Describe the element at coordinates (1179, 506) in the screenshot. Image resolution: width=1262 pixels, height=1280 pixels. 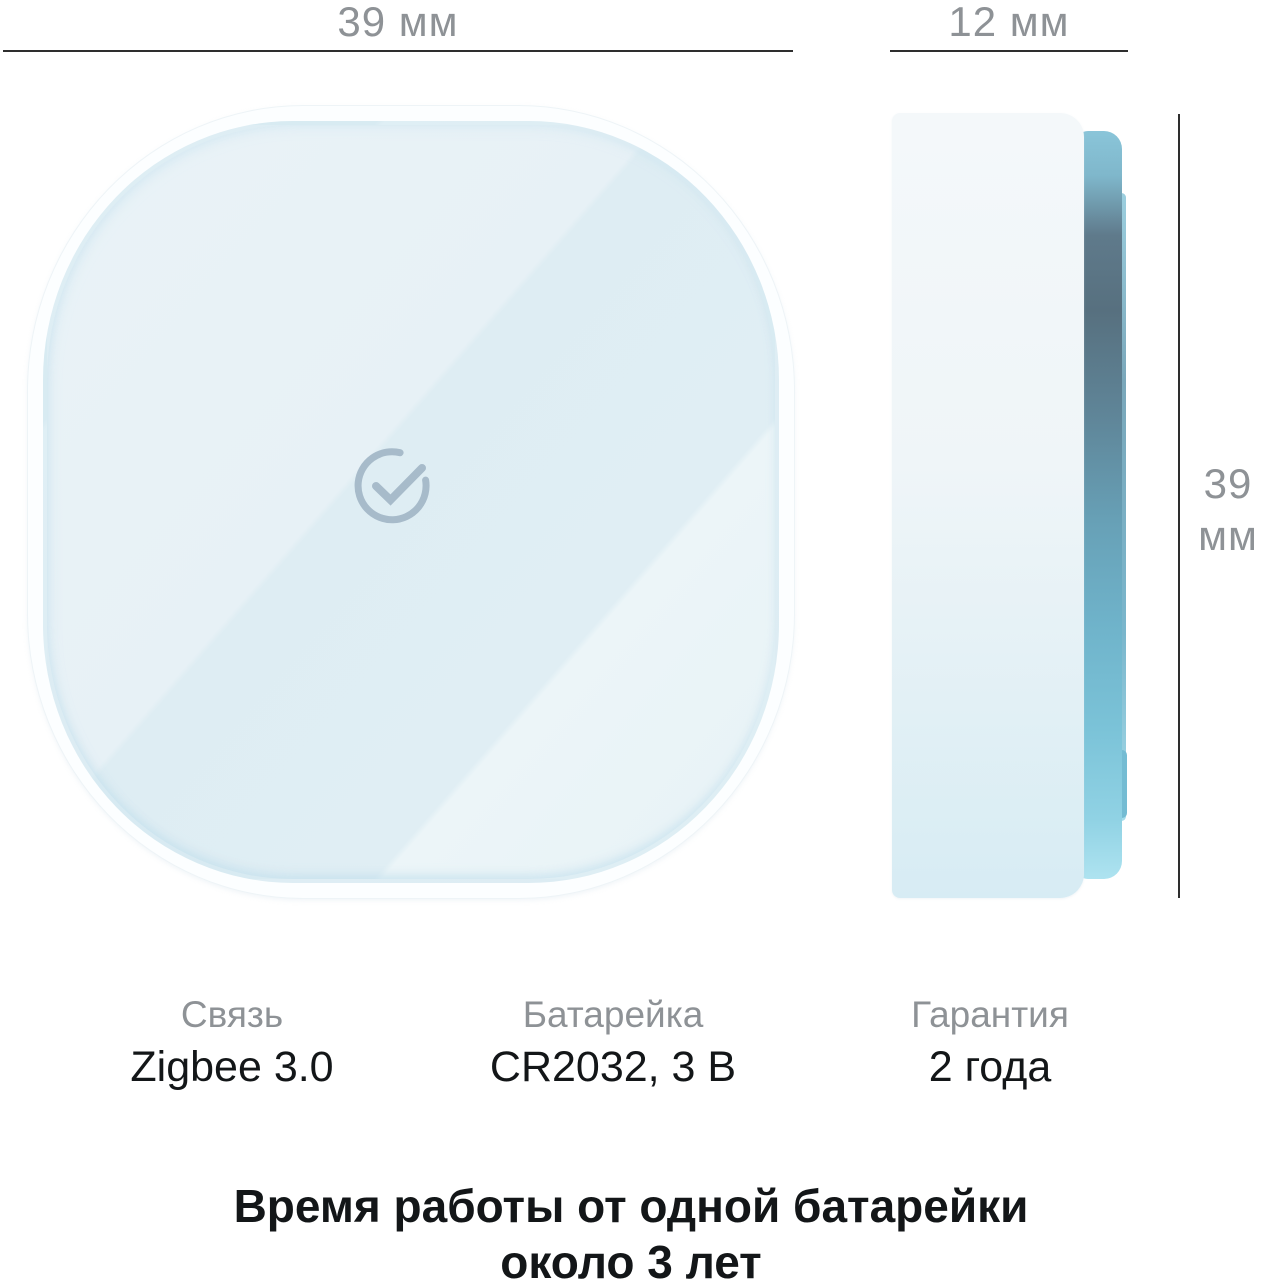
I see `side-height-line` at that location.